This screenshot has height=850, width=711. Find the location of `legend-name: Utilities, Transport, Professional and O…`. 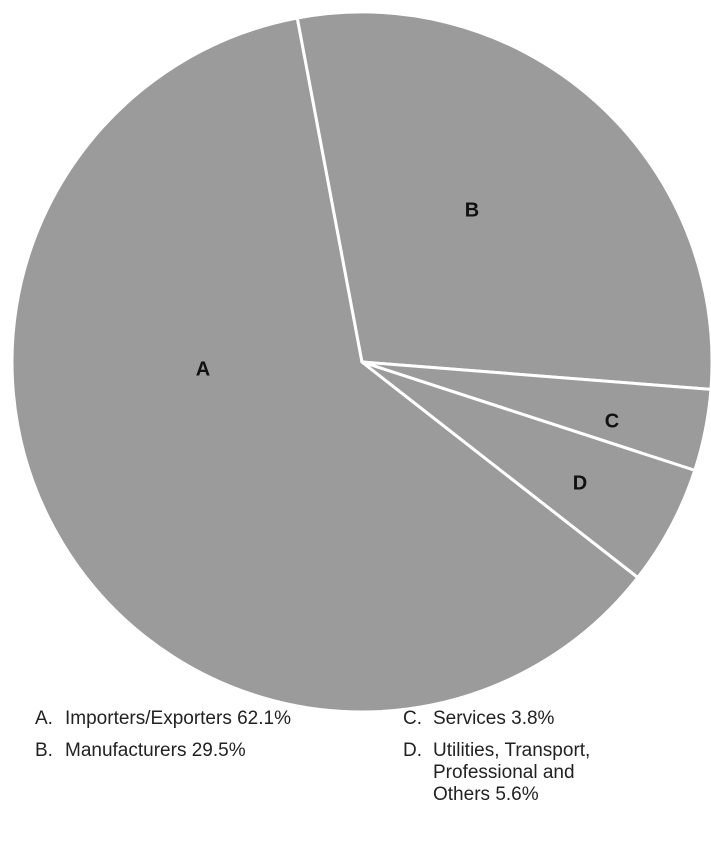

legend-name: Utilities, Transport, Professional and O… is located at coordinates (512, 772).